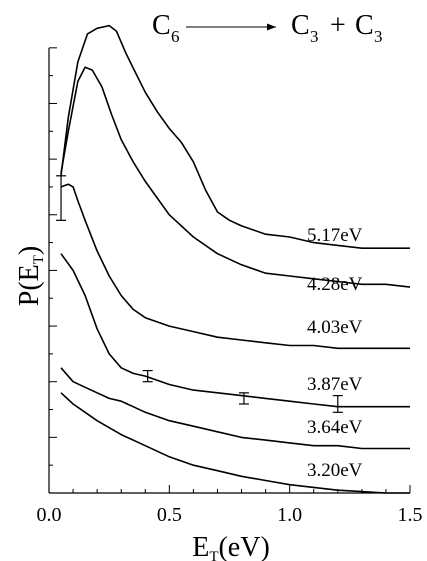  What do you see at coordinates (335, 470) in the screenshot?
I see `series-label-5: 3.20eV` at bounding box center [335, 470].